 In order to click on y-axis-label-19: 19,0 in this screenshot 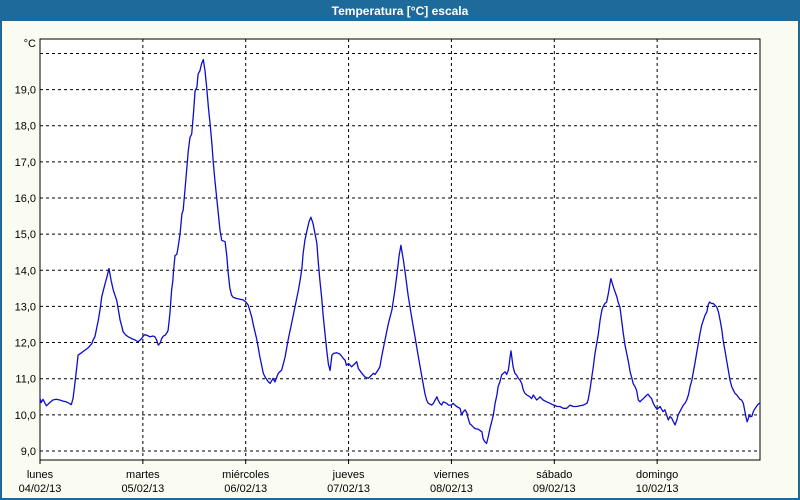, I will do `click(25, 91)`.